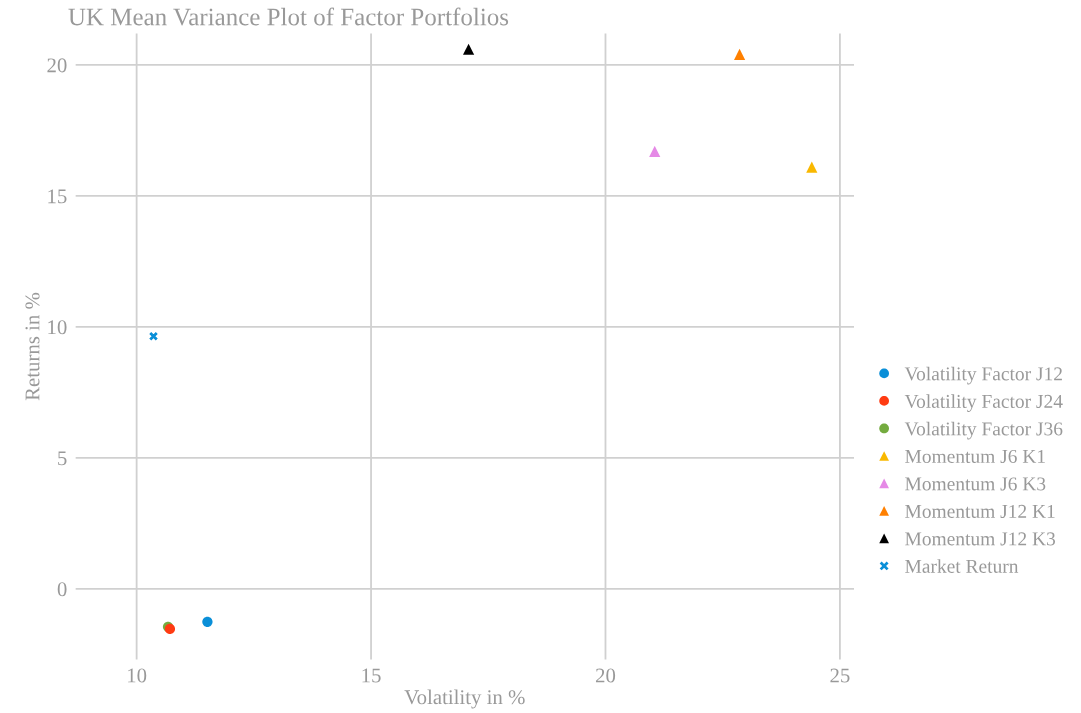 This screenshot has height=713, width=1081. I want to click on y-tick-label: 15, so click(57, 196).